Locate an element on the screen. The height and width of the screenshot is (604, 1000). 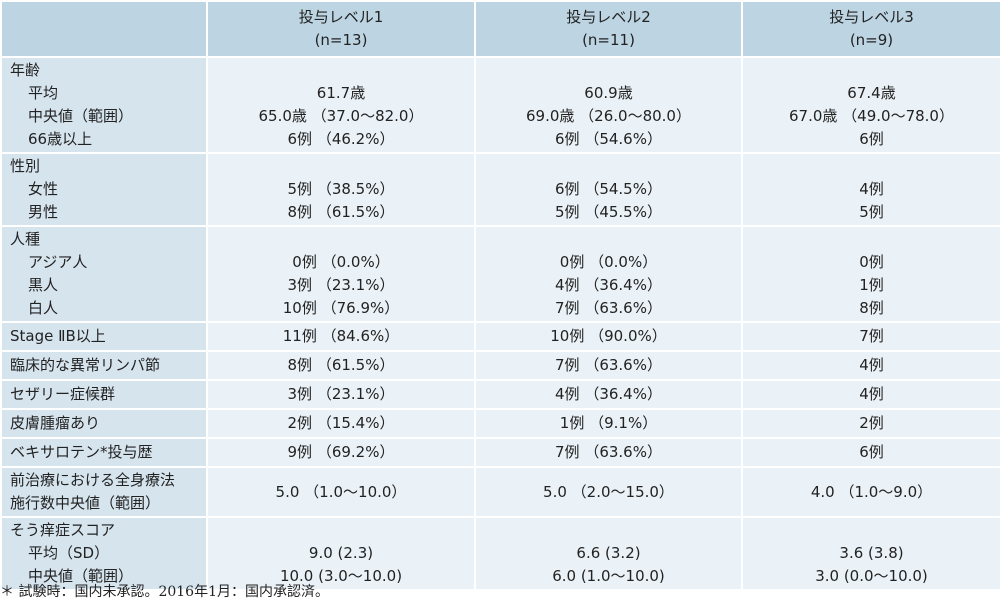
cell-value: 3.6 (3.8) is located at coordinates (871, 553).